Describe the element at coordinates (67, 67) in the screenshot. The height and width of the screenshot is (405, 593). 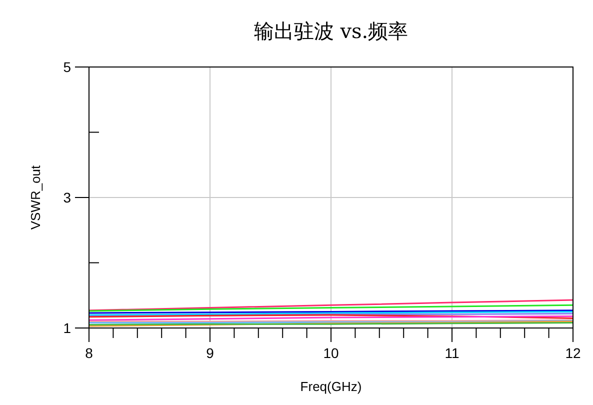
I see `y-tick-label: 5` at that location.